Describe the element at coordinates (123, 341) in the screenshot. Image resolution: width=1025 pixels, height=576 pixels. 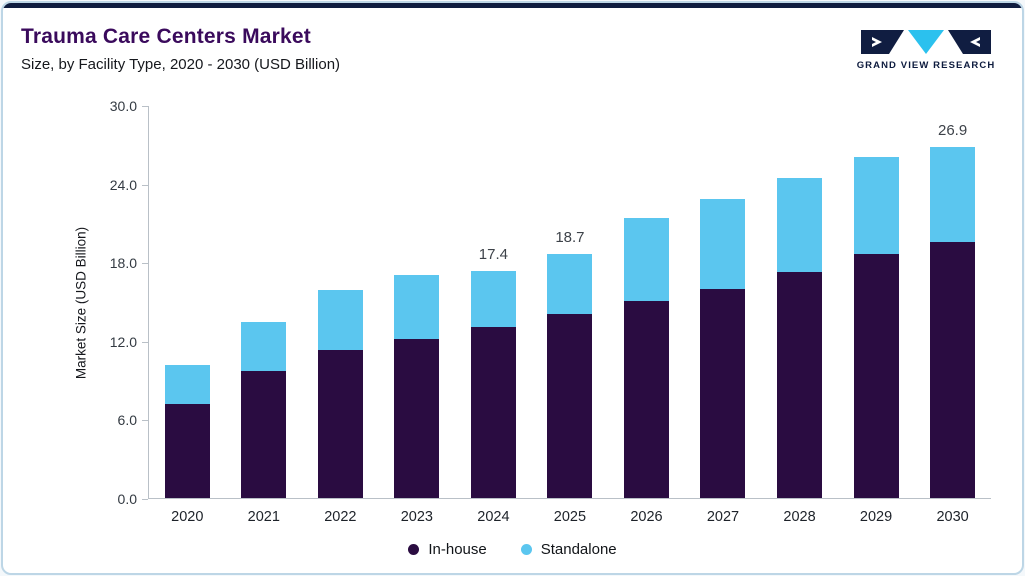
I see `y-tick-label: 12.0` at that location.